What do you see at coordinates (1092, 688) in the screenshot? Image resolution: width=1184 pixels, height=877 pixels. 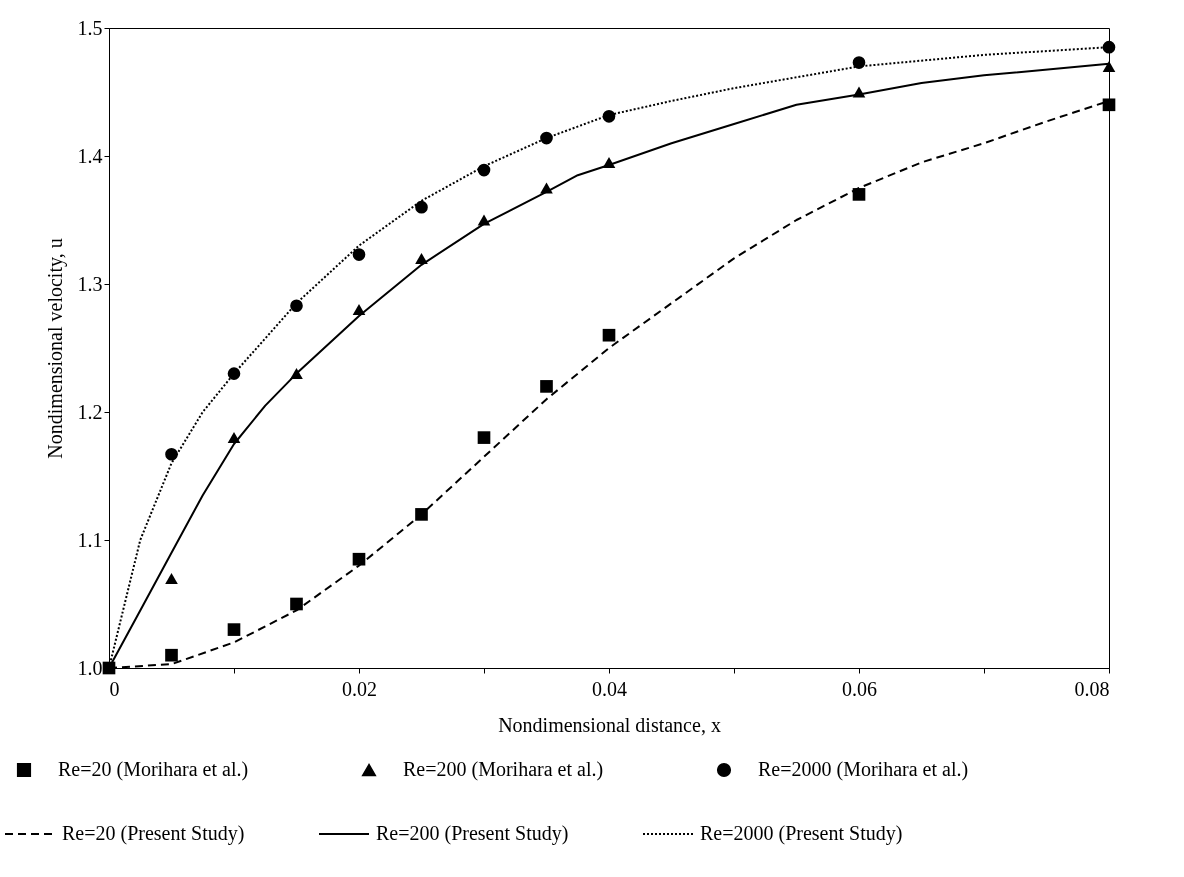 I see `x-tick-label: 0.08` at bounding box center [1092, 688].